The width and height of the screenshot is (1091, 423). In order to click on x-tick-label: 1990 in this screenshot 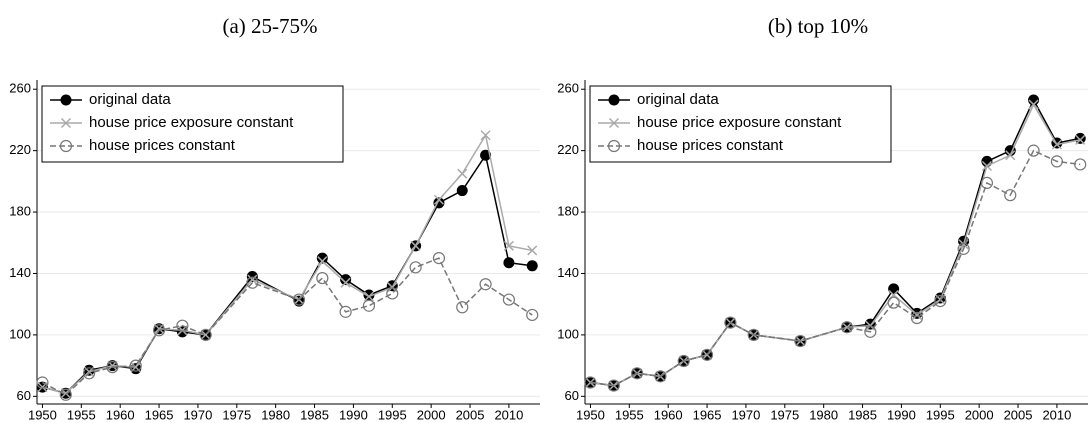, I will do `click(353, 414)`.